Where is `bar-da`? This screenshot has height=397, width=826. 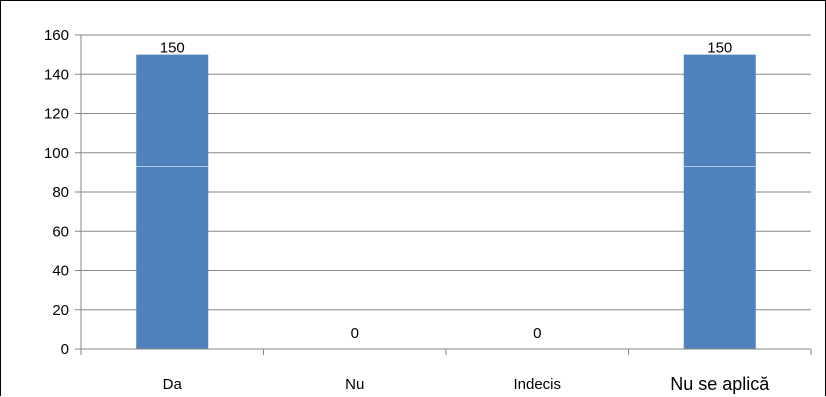
bar-da is located at coordinates (172, 201).